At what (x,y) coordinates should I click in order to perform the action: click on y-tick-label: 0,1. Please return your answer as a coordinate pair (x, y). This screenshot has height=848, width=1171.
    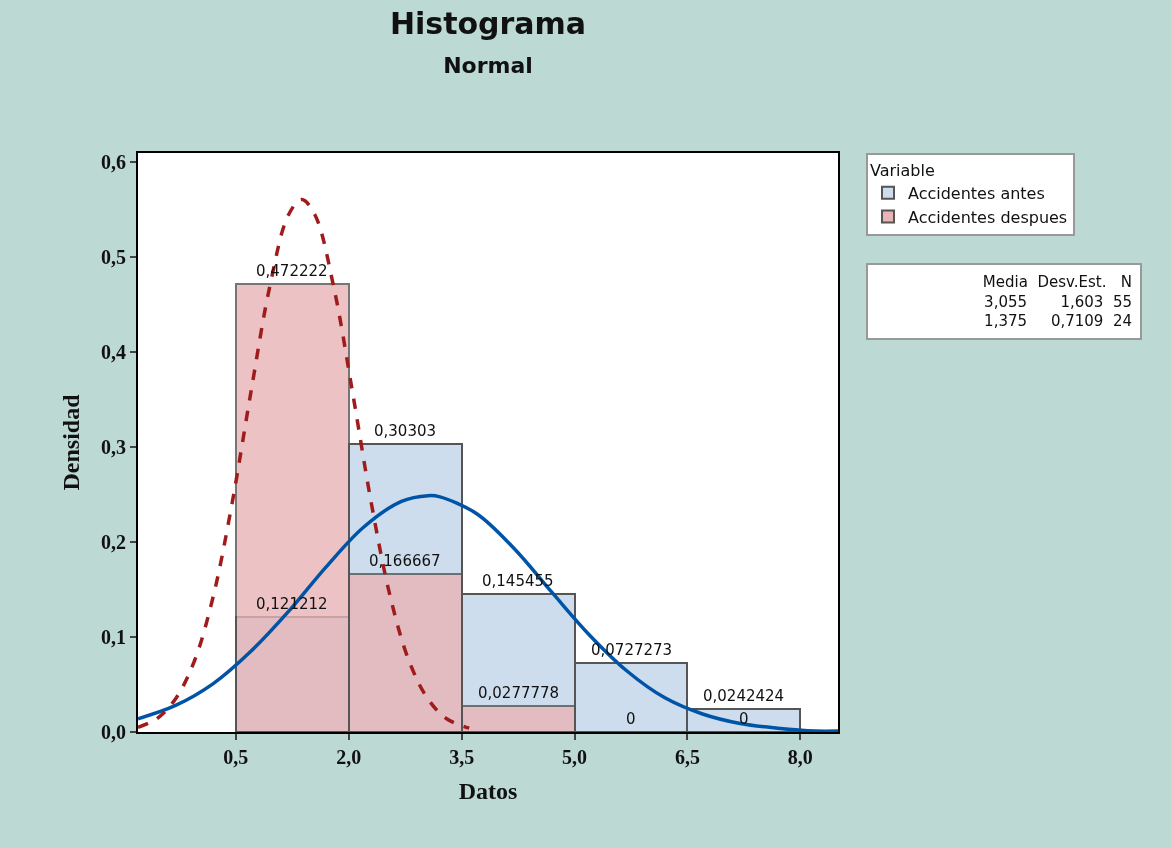
    Looking at the image, I should click on (113, 637).